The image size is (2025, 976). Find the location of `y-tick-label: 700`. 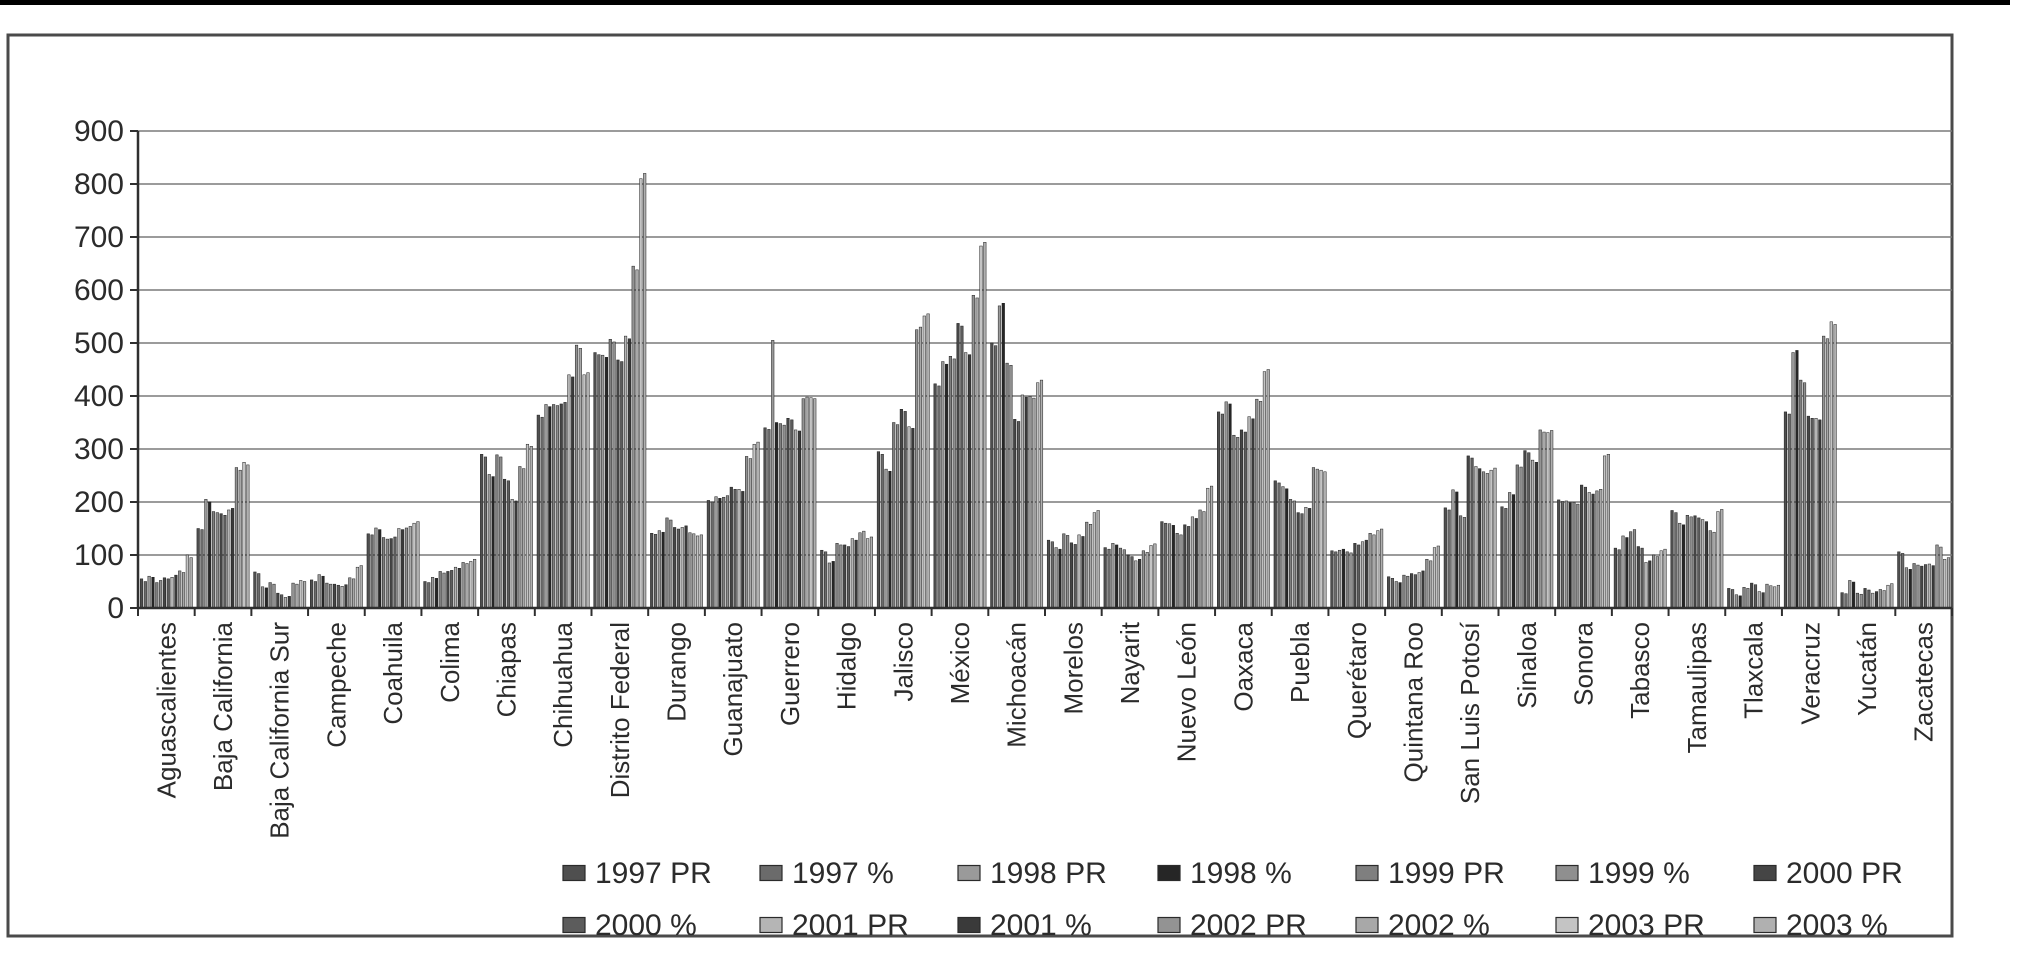

y-tick-label: 700 is located at coordinates (99, 237).